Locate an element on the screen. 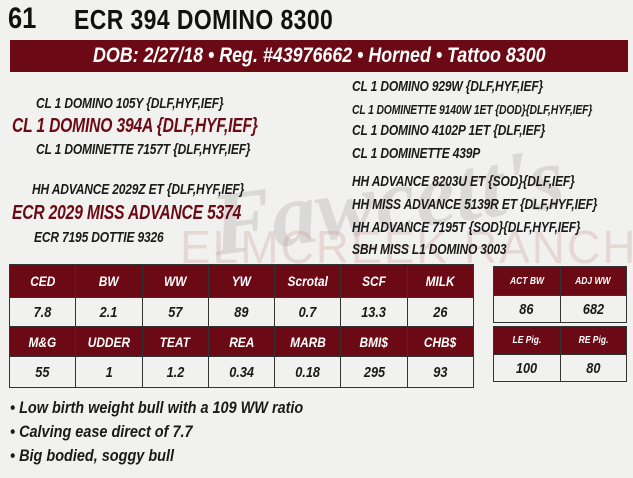  weights-table: ACT BW ADJ WW 86 682 is located at coordinates (560, 294).